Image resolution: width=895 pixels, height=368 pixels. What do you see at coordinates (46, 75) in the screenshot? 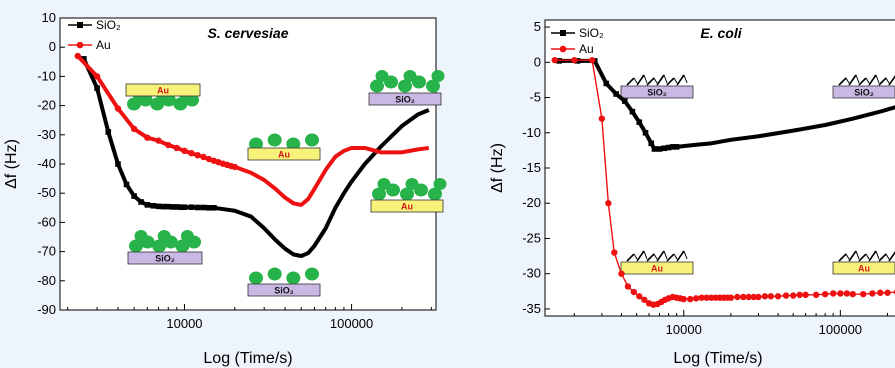
I see `y-tick-label: -10` at bounding box center [46, 75].